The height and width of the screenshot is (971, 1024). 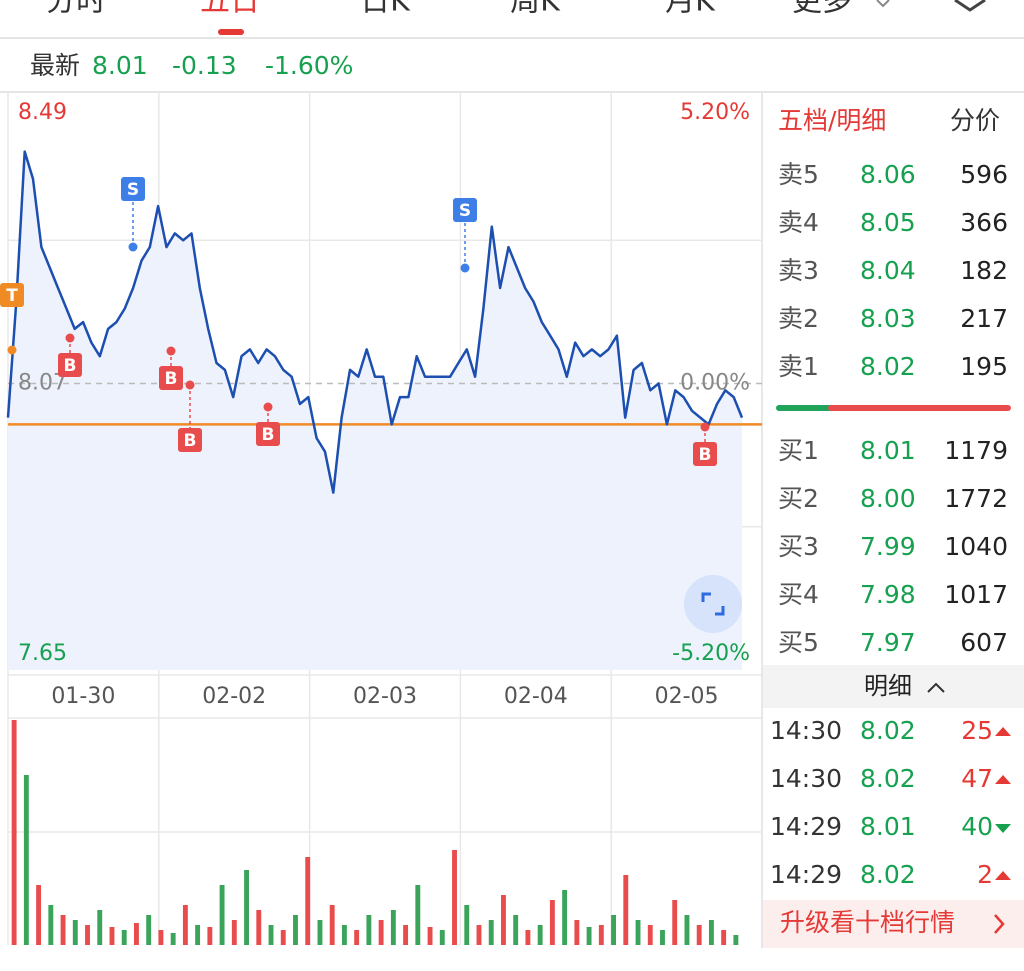 I want to click on book-volume: 1179, so click(x=976, y=450).